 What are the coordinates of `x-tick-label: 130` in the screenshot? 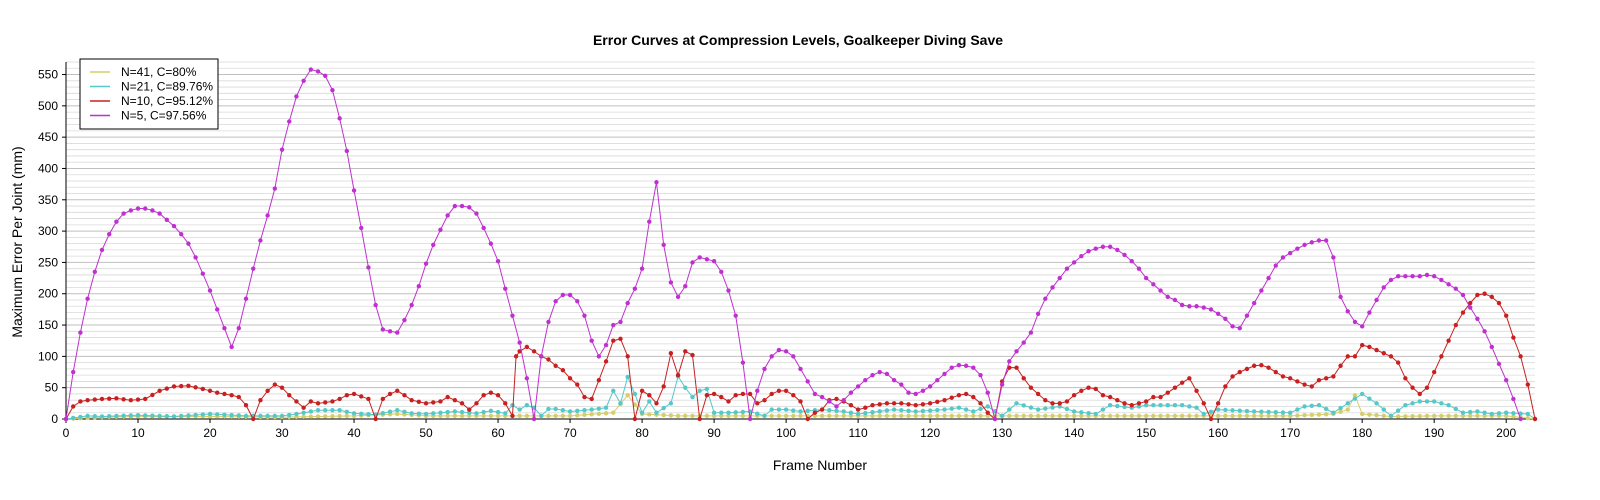 It's located at (1002, 433).